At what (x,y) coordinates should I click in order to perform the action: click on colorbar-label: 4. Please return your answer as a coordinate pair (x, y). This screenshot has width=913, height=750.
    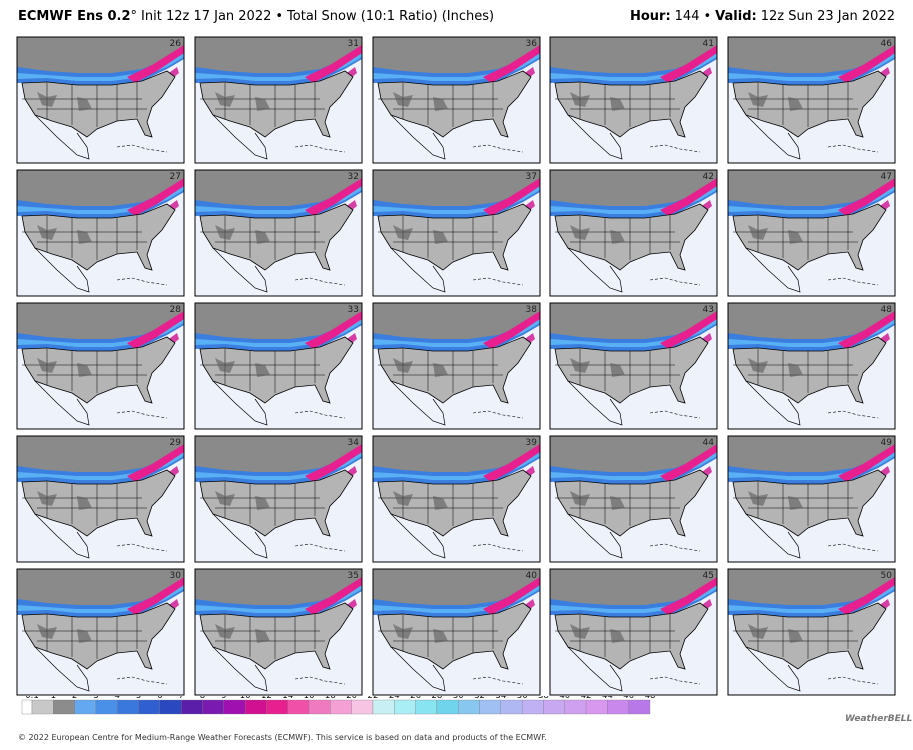
    Looking at the image, I should click on (117, 698).